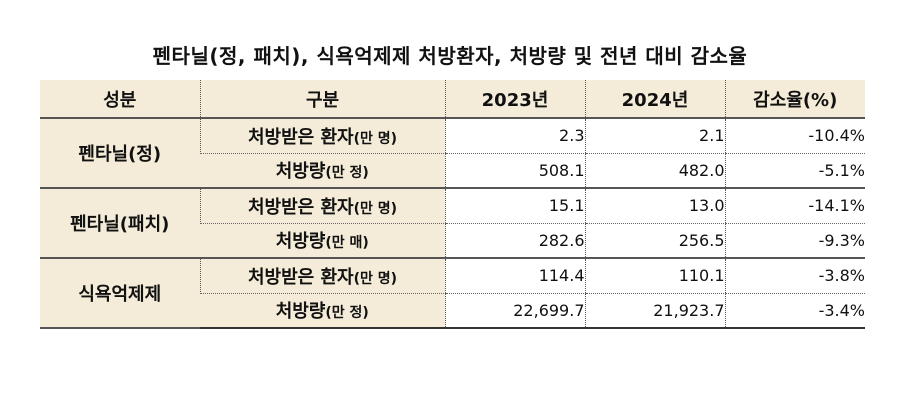  I want to click on component-cell: 식욕억제제, so click(120, 293).